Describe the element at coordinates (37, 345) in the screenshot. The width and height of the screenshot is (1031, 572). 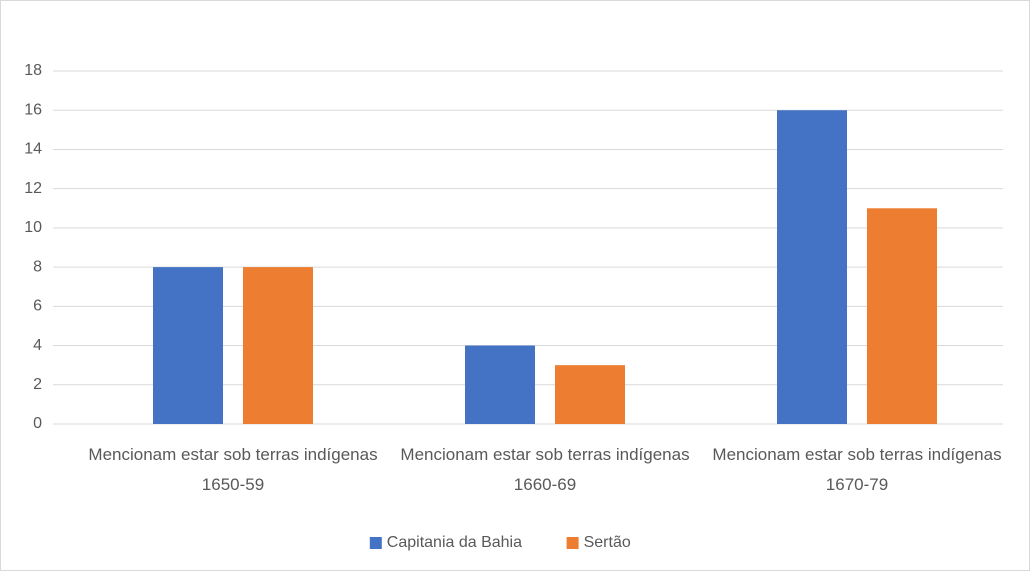
I see `y-tick-label: 4` at that location.